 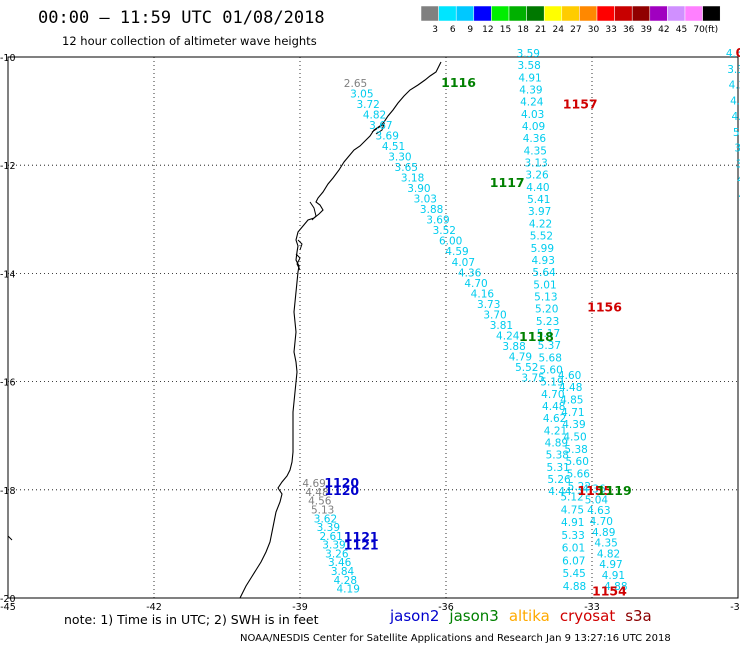 I want to click on legend-label: 30, so click(x=594, y=30).